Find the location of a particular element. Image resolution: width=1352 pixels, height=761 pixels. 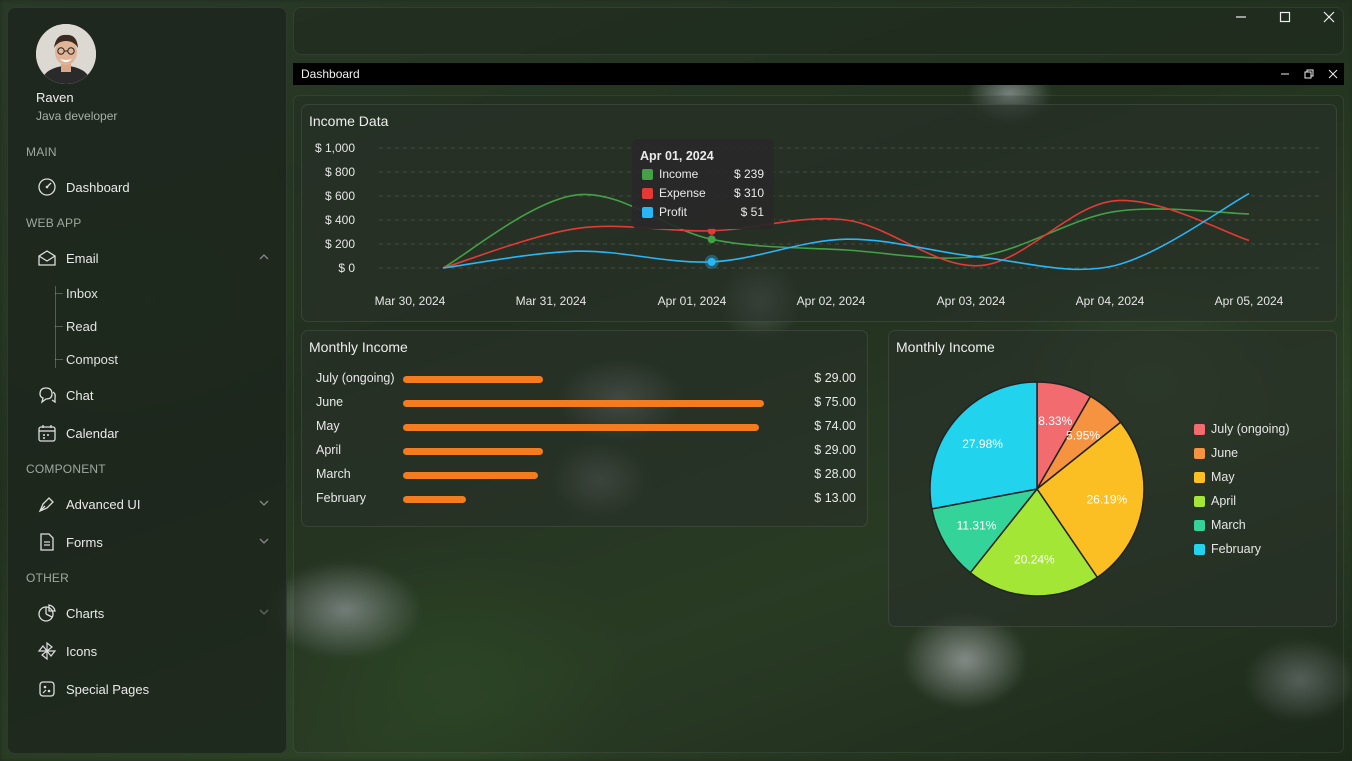

maximize-icon is located at coordinates (1285, 17).